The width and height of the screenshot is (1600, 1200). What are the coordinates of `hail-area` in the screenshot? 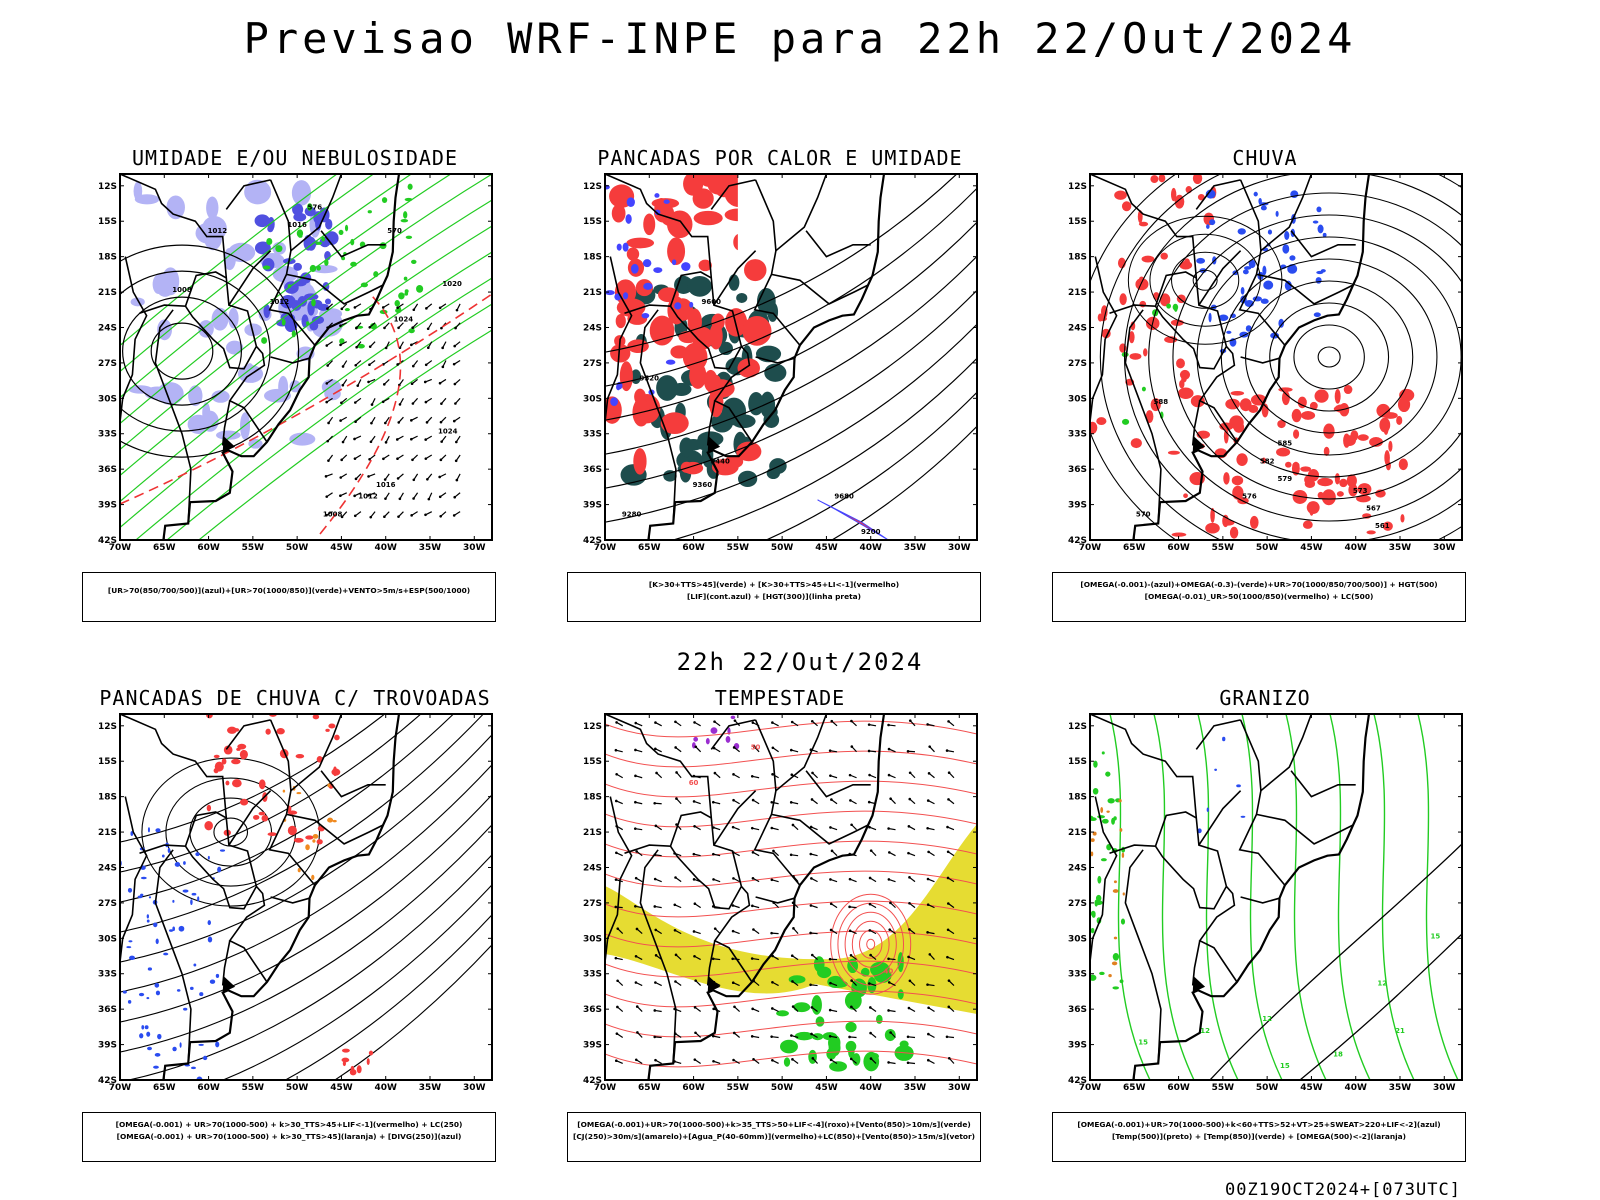 It's located at (1243, 816).